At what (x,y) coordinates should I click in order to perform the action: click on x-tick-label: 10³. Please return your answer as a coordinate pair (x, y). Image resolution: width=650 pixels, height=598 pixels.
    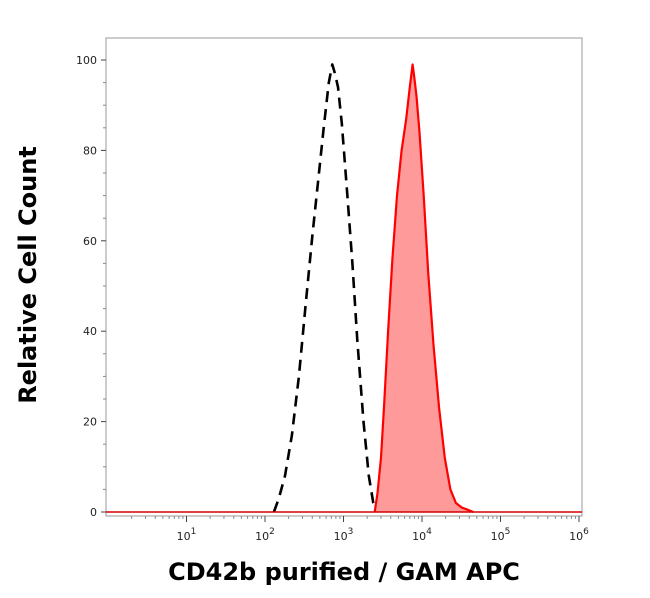
    Looking at the image, I should click on (344, 535).